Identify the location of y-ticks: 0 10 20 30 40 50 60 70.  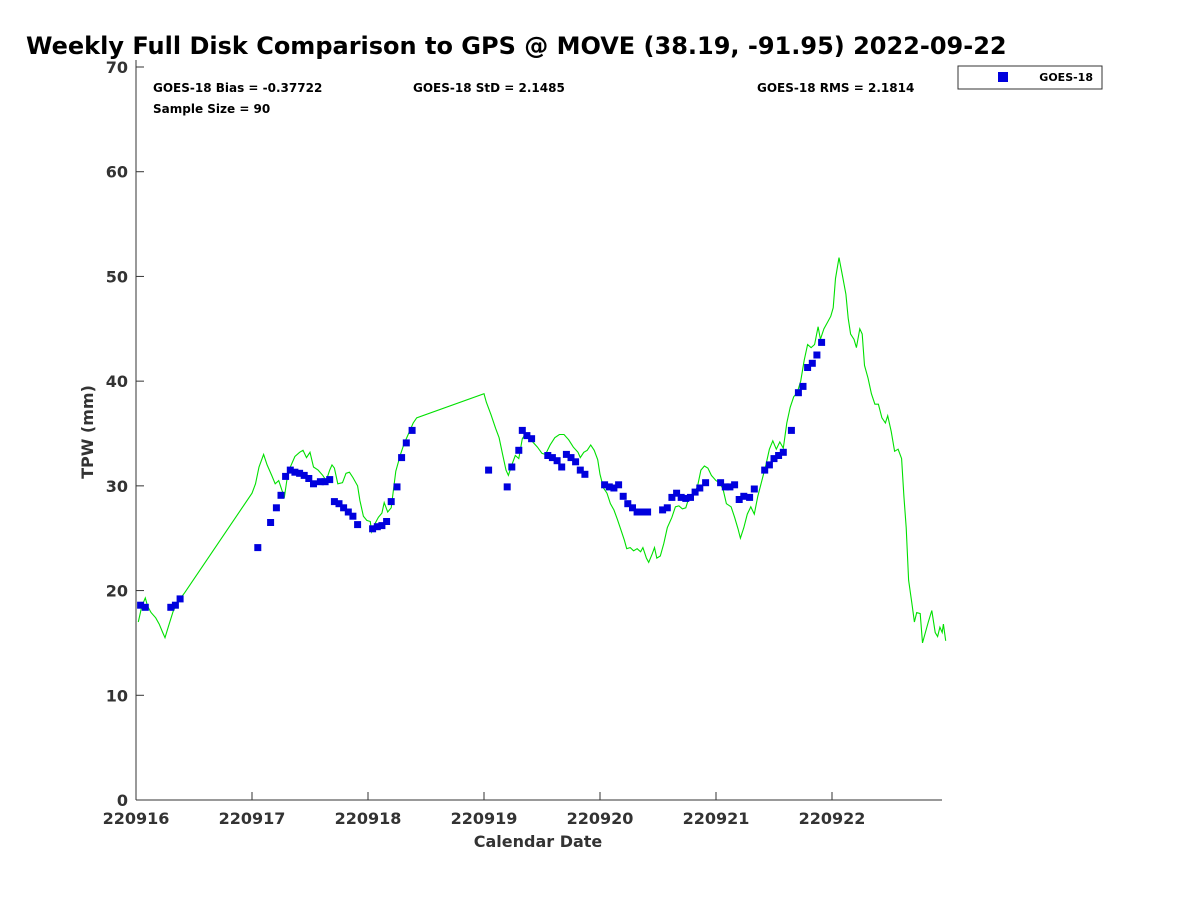
(125, 434).